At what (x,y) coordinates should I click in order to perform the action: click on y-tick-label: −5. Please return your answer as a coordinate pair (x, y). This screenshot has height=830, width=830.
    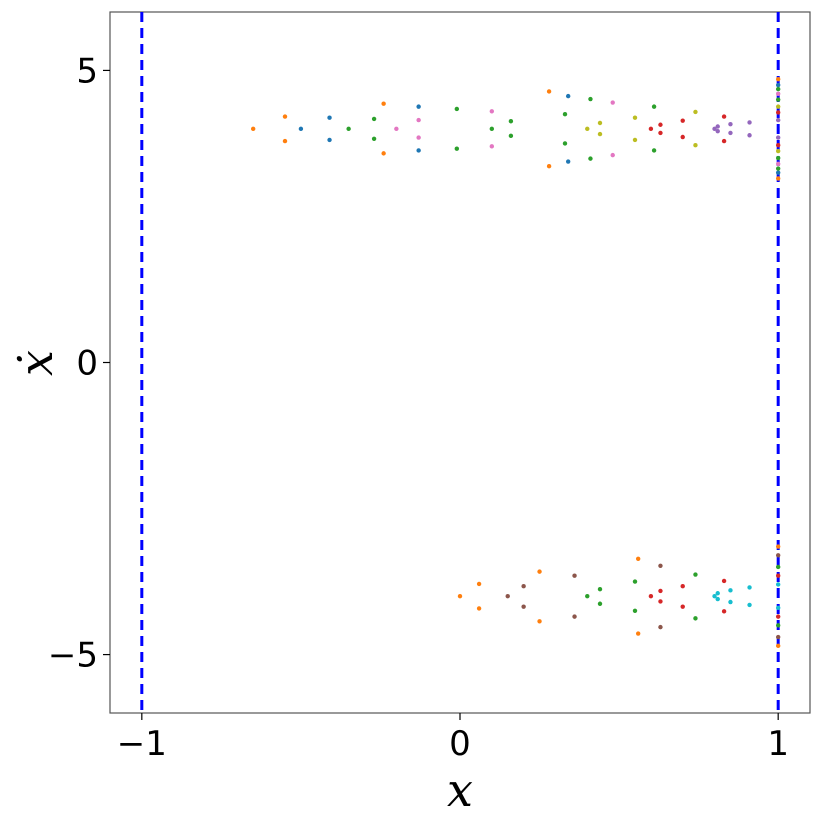
    Looking at the image, I should click on (73, 656).